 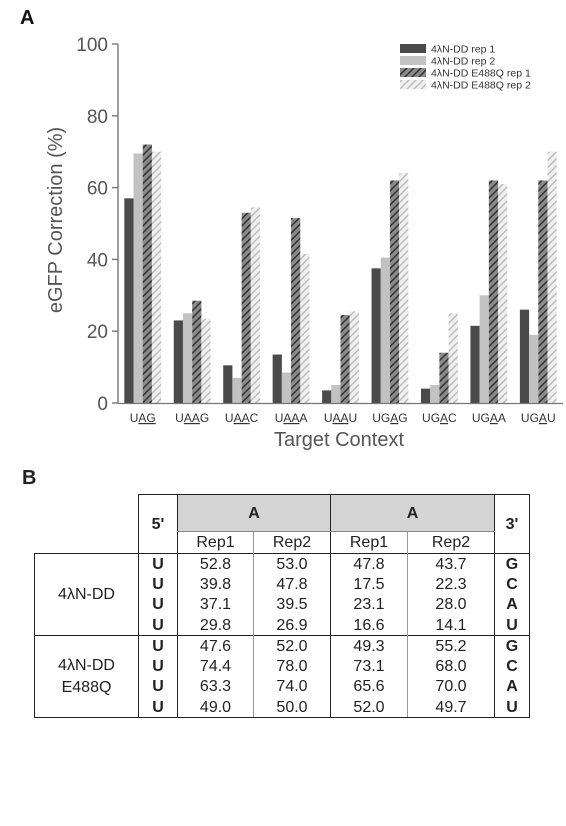 I want to click on three-prime-header: 3', so click(x=512, y=524).